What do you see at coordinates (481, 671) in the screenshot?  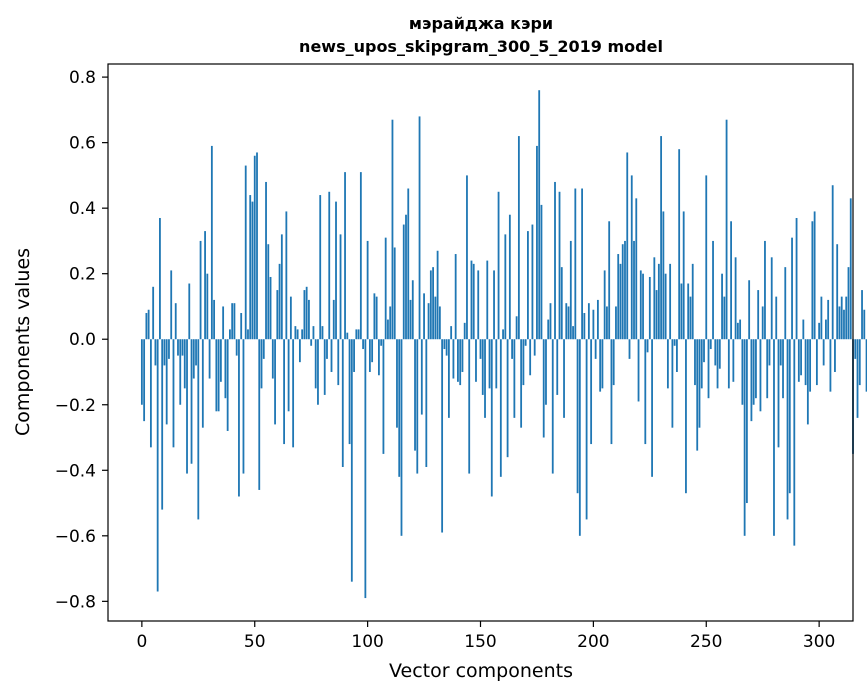 I see `x-axis-label: Vector components` at bounding box center [481, 671].